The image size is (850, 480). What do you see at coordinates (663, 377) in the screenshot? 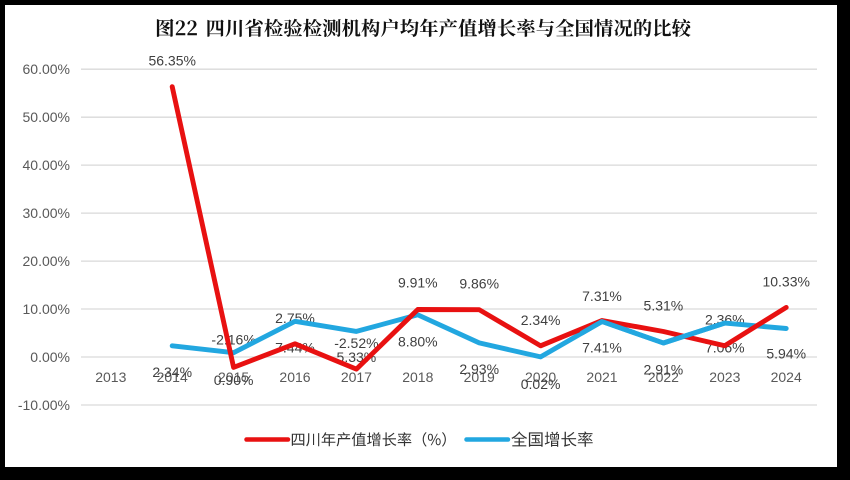
I see `svg-text: 2022` at bounding box center [663, 377].